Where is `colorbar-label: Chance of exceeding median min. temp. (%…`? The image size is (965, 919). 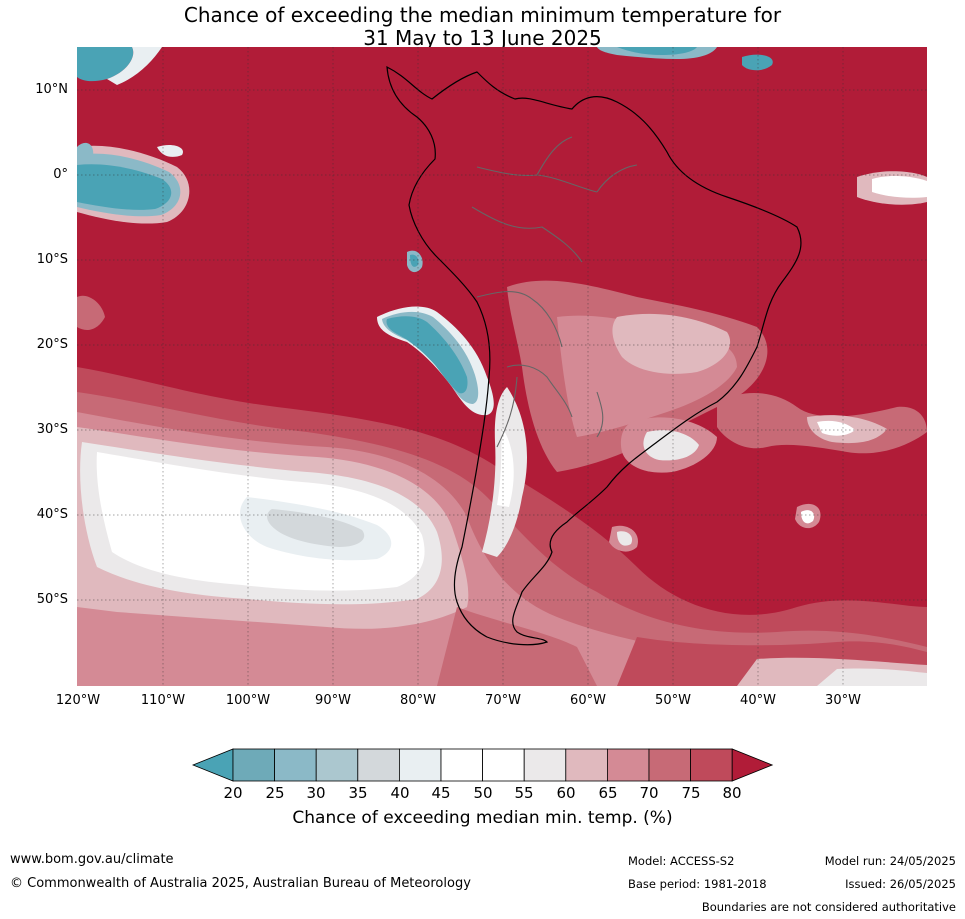
colorbar-label: Chance of exceeding median min. temp. (%… is located at coordinates (482, 818).